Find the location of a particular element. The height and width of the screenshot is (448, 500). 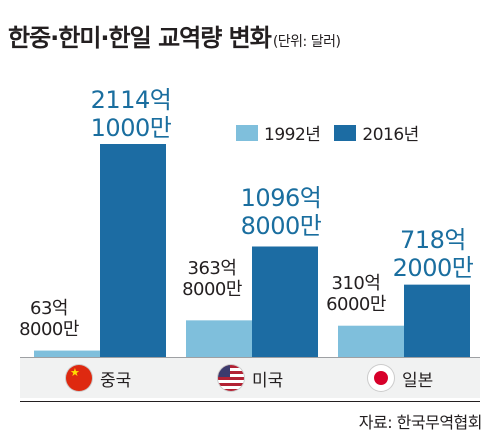

bar-1992-china is located at coordinates (67, 353).